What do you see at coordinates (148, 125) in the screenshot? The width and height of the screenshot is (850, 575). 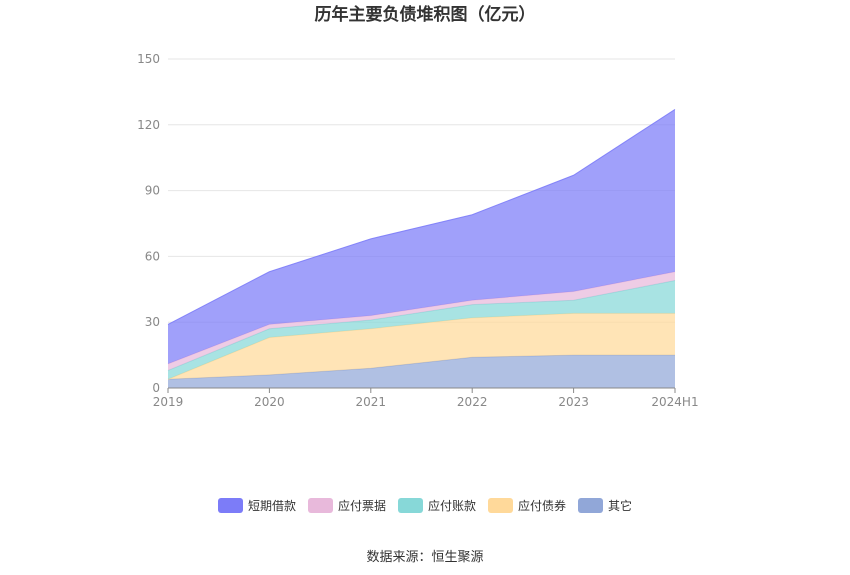 I see `y-tick-label: 120` at bounding box center [148, 125].